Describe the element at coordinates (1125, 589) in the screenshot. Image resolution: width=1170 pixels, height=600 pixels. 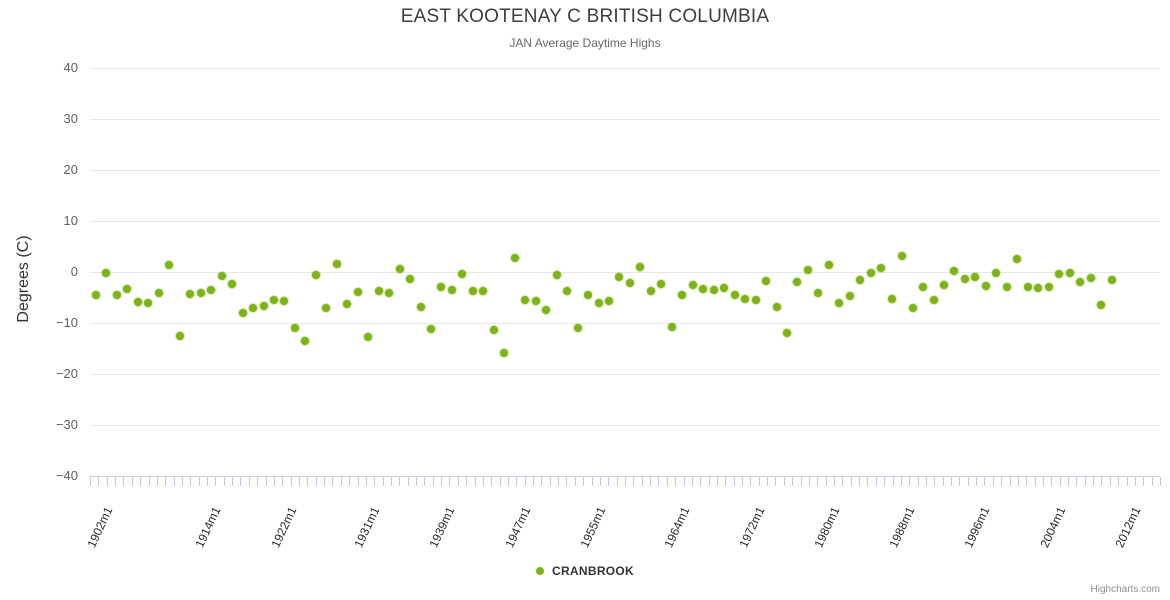
I see `chart-credits: Highcharts.com` at that location.